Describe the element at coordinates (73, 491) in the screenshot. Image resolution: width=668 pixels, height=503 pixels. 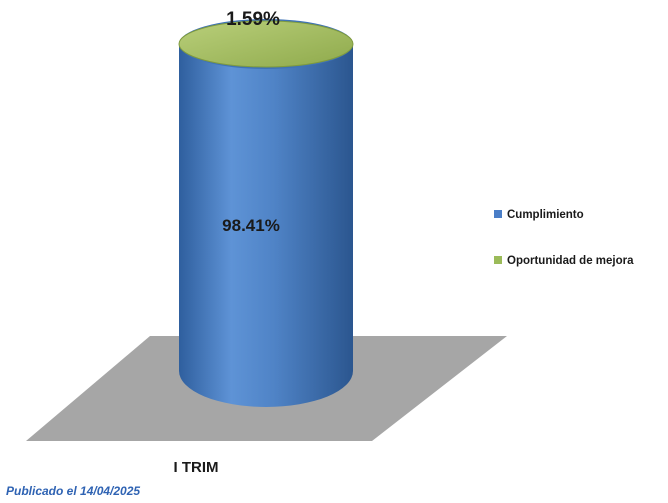
I see `published-date: Publicado el 14/04/2025` at that location.